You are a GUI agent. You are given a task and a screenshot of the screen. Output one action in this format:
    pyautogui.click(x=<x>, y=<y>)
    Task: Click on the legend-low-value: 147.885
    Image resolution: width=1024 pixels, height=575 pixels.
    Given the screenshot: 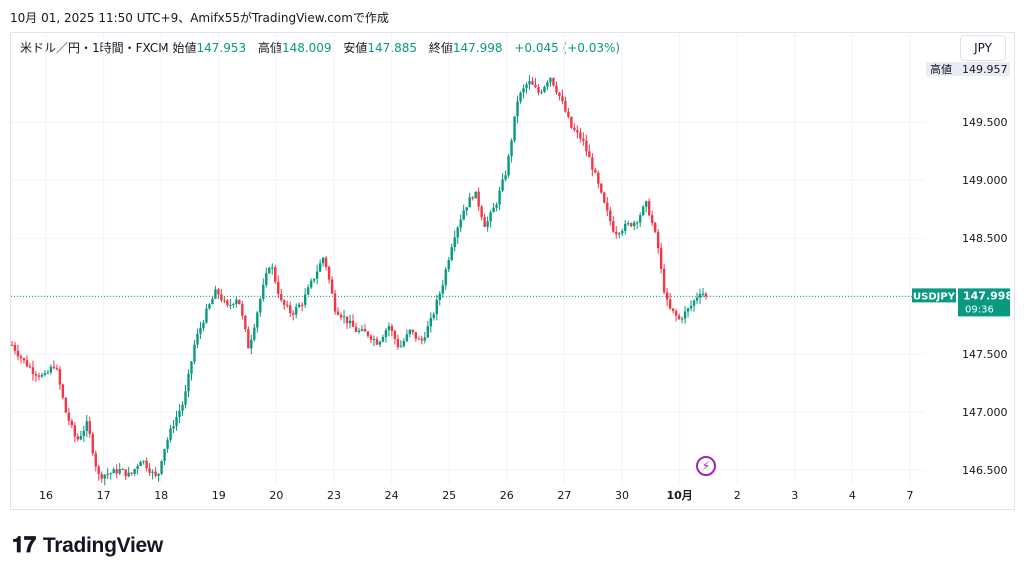 What is the action you would take?
    pyautogui.click(x=392, y=48)
    